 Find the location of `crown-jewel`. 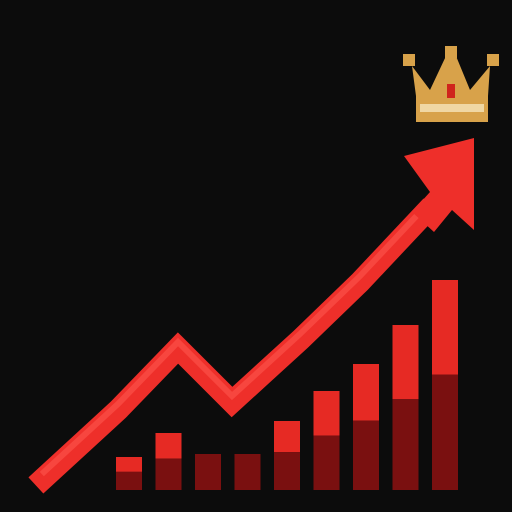

crown-jewel is located at coordinates (451, 91).